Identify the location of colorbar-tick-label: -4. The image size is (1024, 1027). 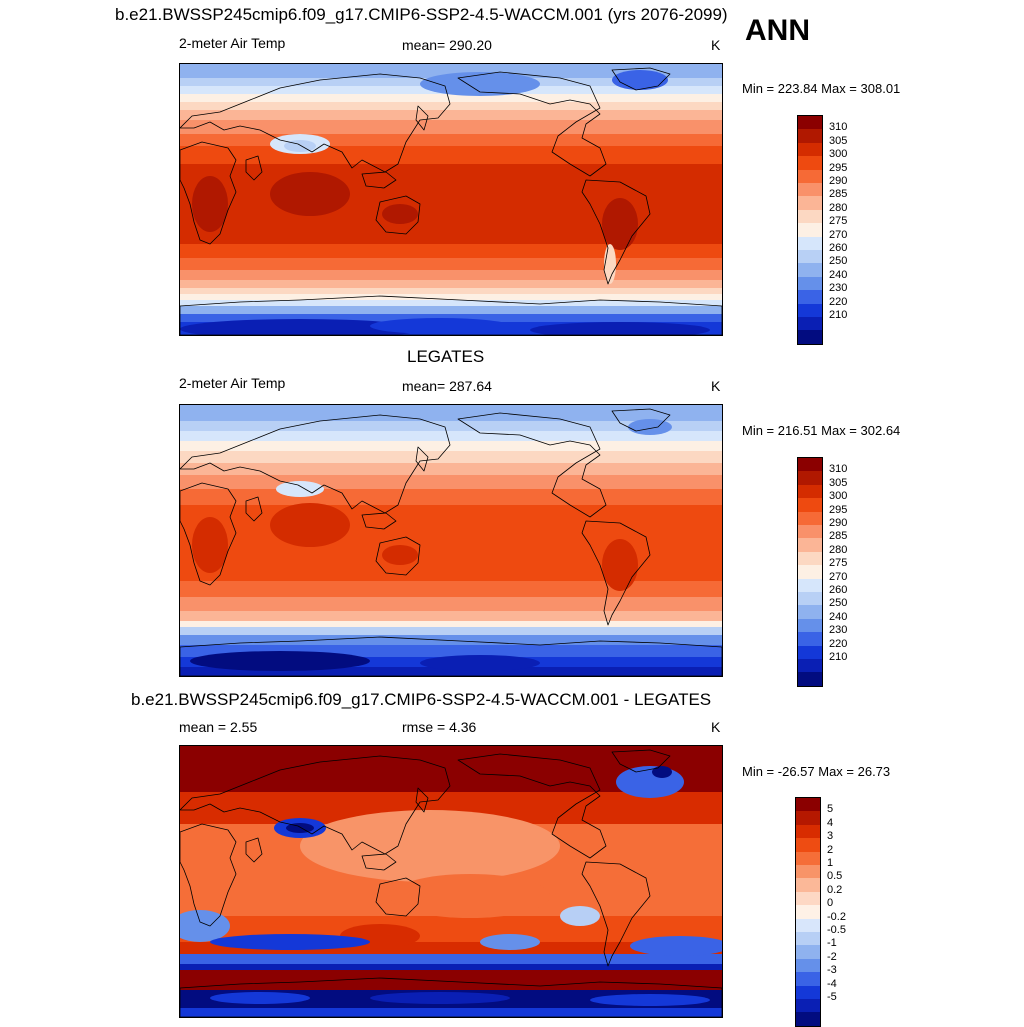
(832, 983).